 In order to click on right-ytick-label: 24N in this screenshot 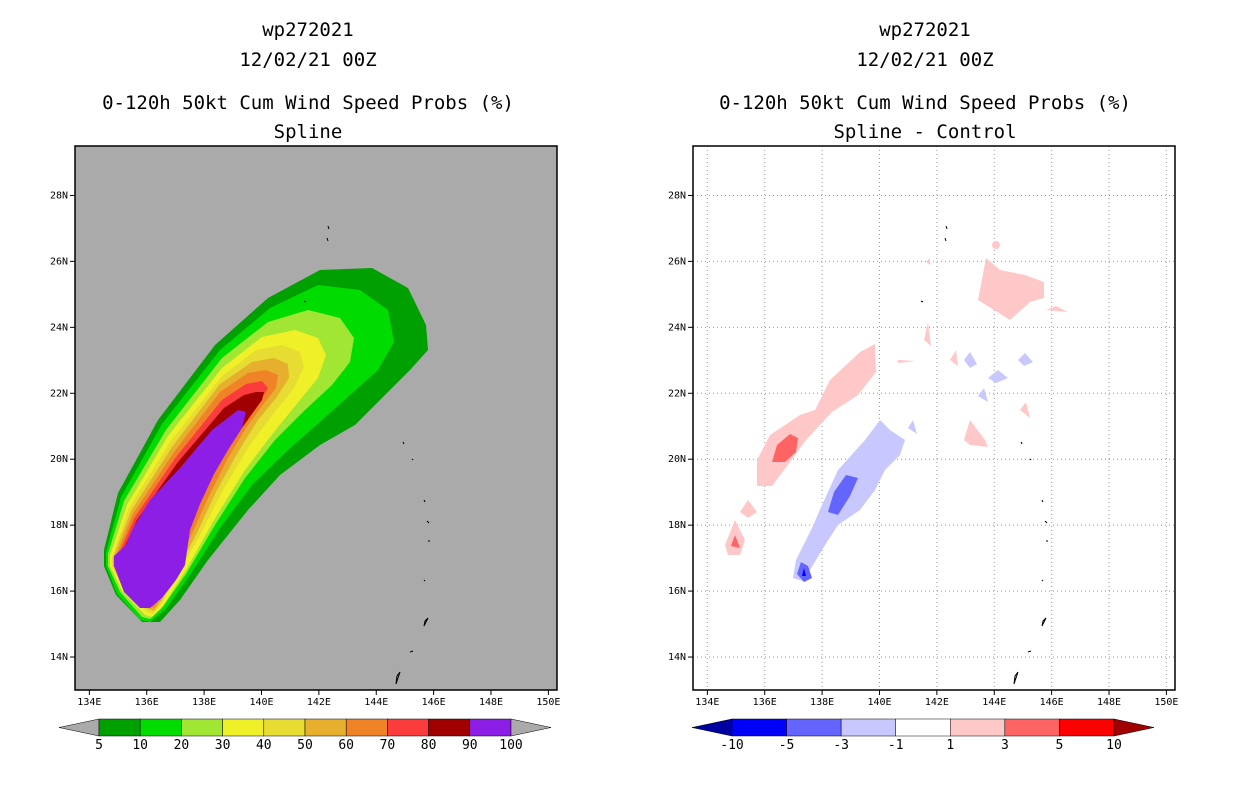, I will do `click(677, 327)`.